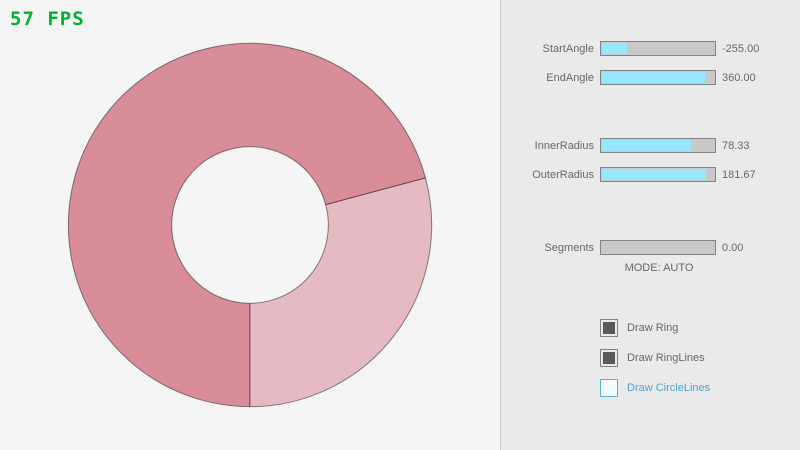  Describe the element at coordinates (564, 145) in the screenshot. I see `innerradius-label: InnerRadius` at that location.